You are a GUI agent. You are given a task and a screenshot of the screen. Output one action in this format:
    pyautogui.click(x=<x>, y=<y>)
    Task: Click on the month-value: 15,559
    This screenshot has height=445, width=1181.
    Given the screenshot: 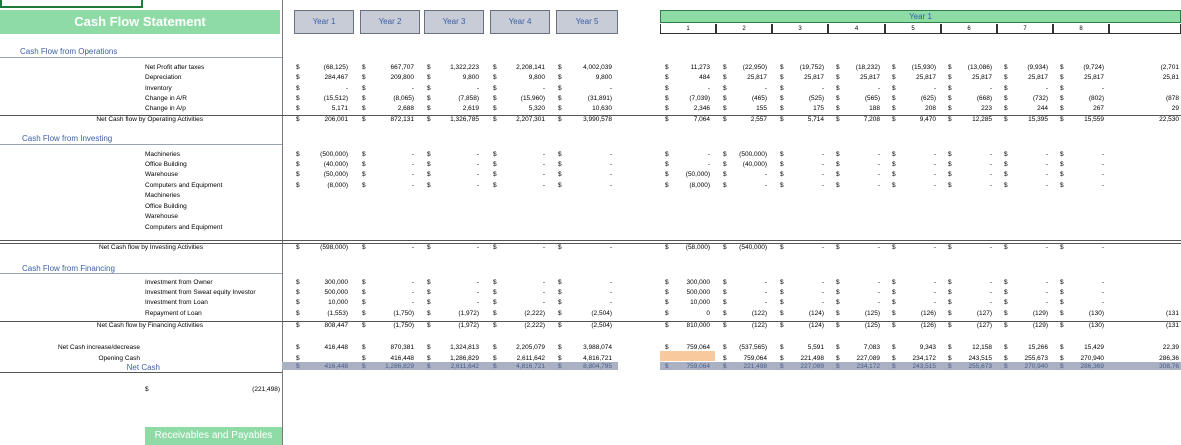 What is the action you would take?
    pyautogui.click(x=1094, y=119)
    